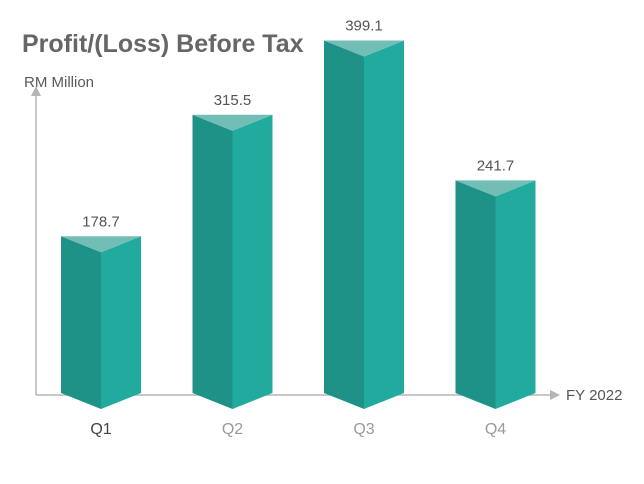 The image size is (644, 484). What do you see at coordinates (100, 429) in the screenshot?
I see `x-tick-label-q1: Q1` at bounding box center [100, 429].